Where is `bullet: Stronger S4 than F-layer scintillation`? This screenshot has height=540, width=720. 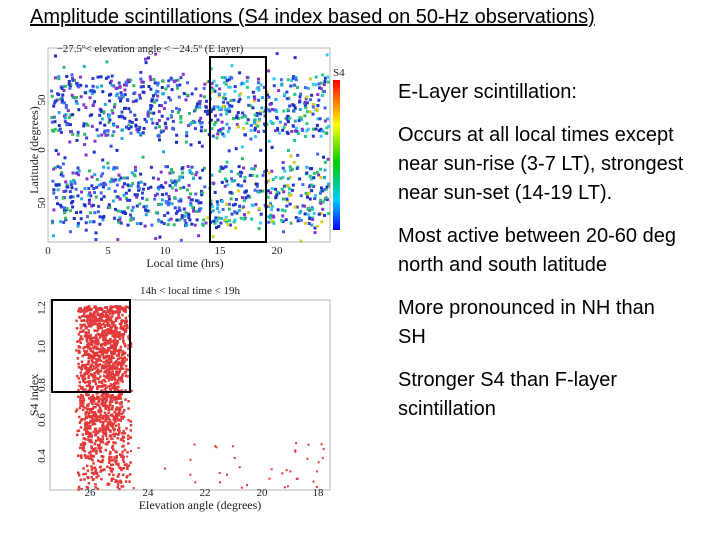 bullet: Stronger S4 than F-layer scintillation is located at coordinates (507, 394).